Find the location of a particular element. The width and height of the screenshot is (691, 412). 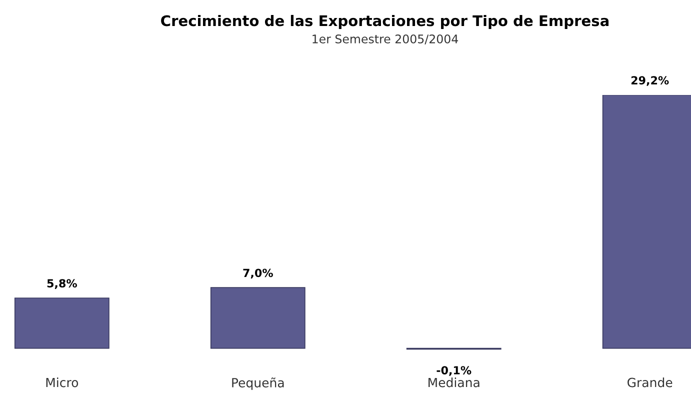

data-label: 29,2% is located at coordinates (650, 81).